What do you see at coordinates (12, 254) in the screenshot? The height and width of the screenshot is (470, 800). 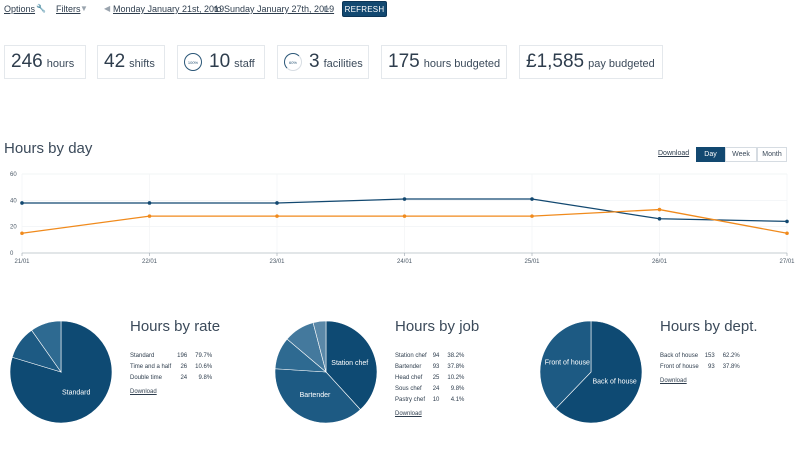 I see `y-tick-label: 0` at bounding box center [12, 254].